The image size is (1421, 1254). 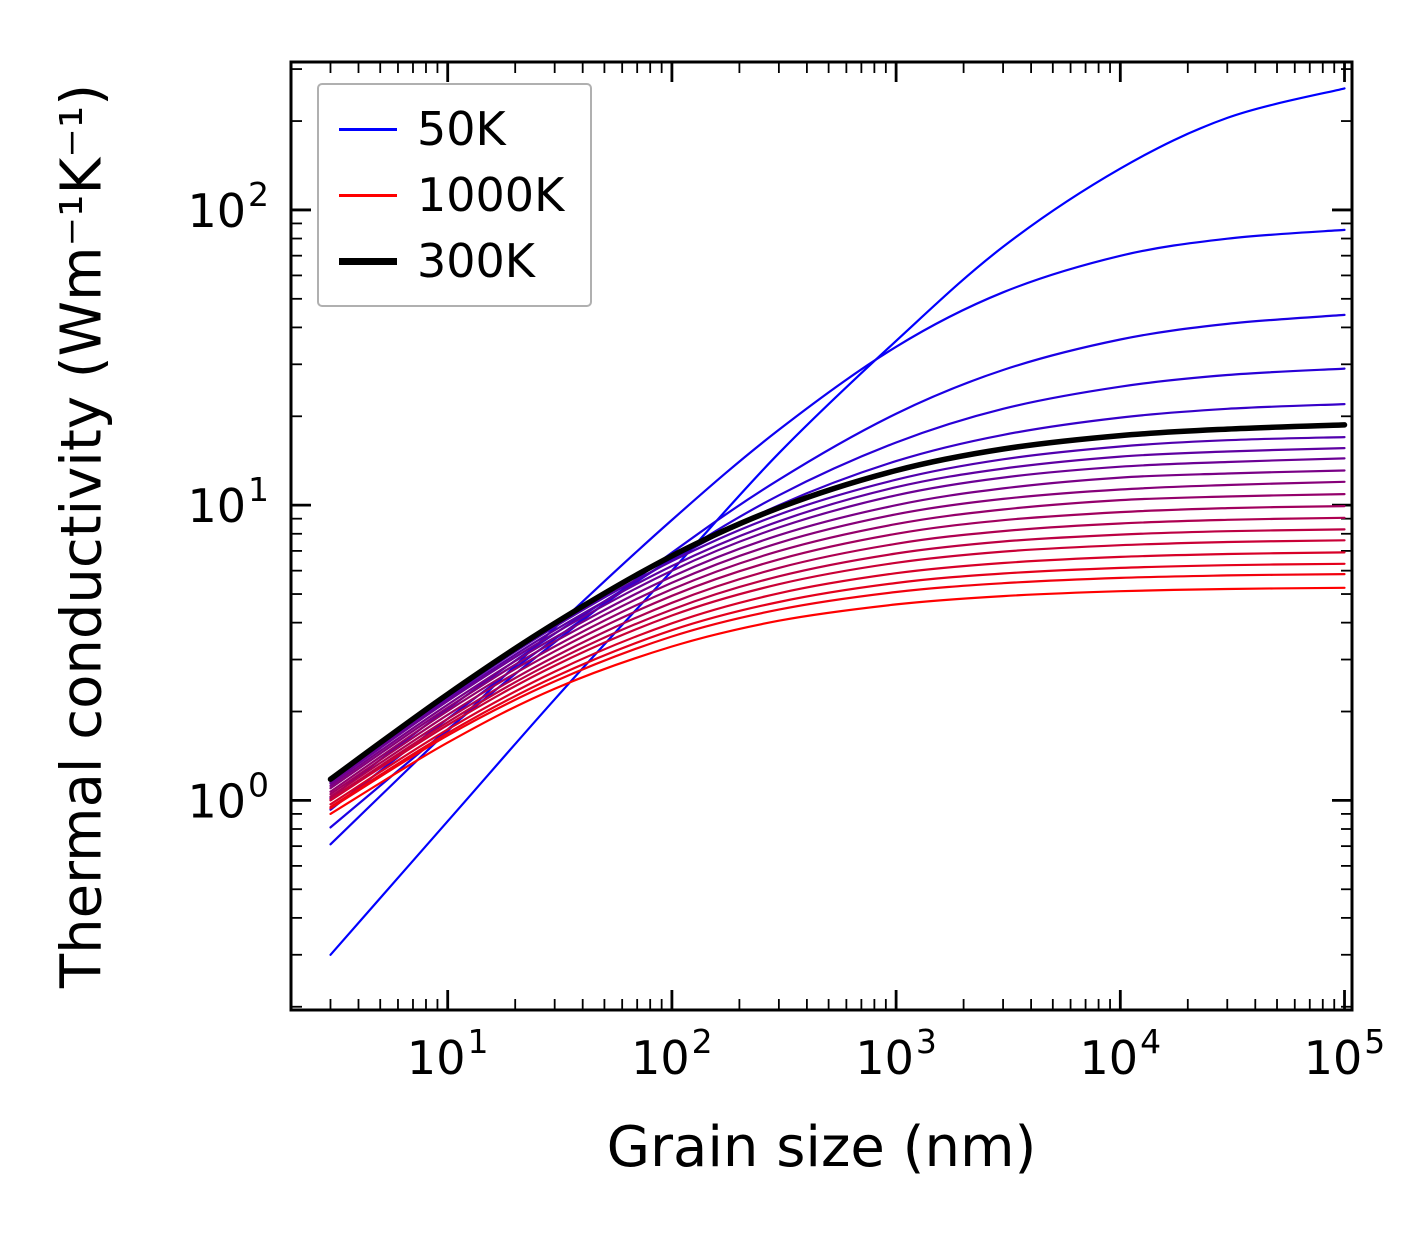 What do you see at coordinates (368, 129) in the screenshot?
I see `legend-line-swatch-50k` at bounding box center [368, 129].